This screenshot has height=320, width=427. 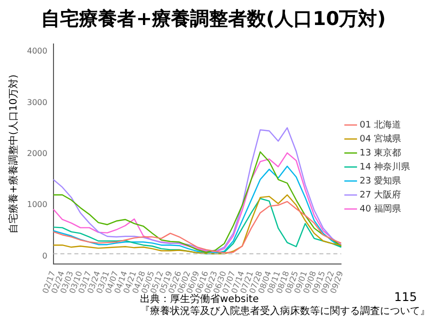 I want to click on legend-label: 13 東京都, so click(x=381, y=152).